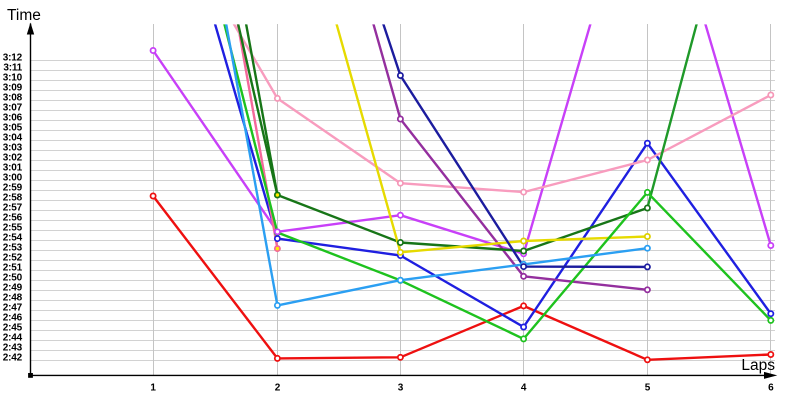  Describe the element at coordinates (13, 208) in the screenshot. I see `svg-text: 2:57` at that location.